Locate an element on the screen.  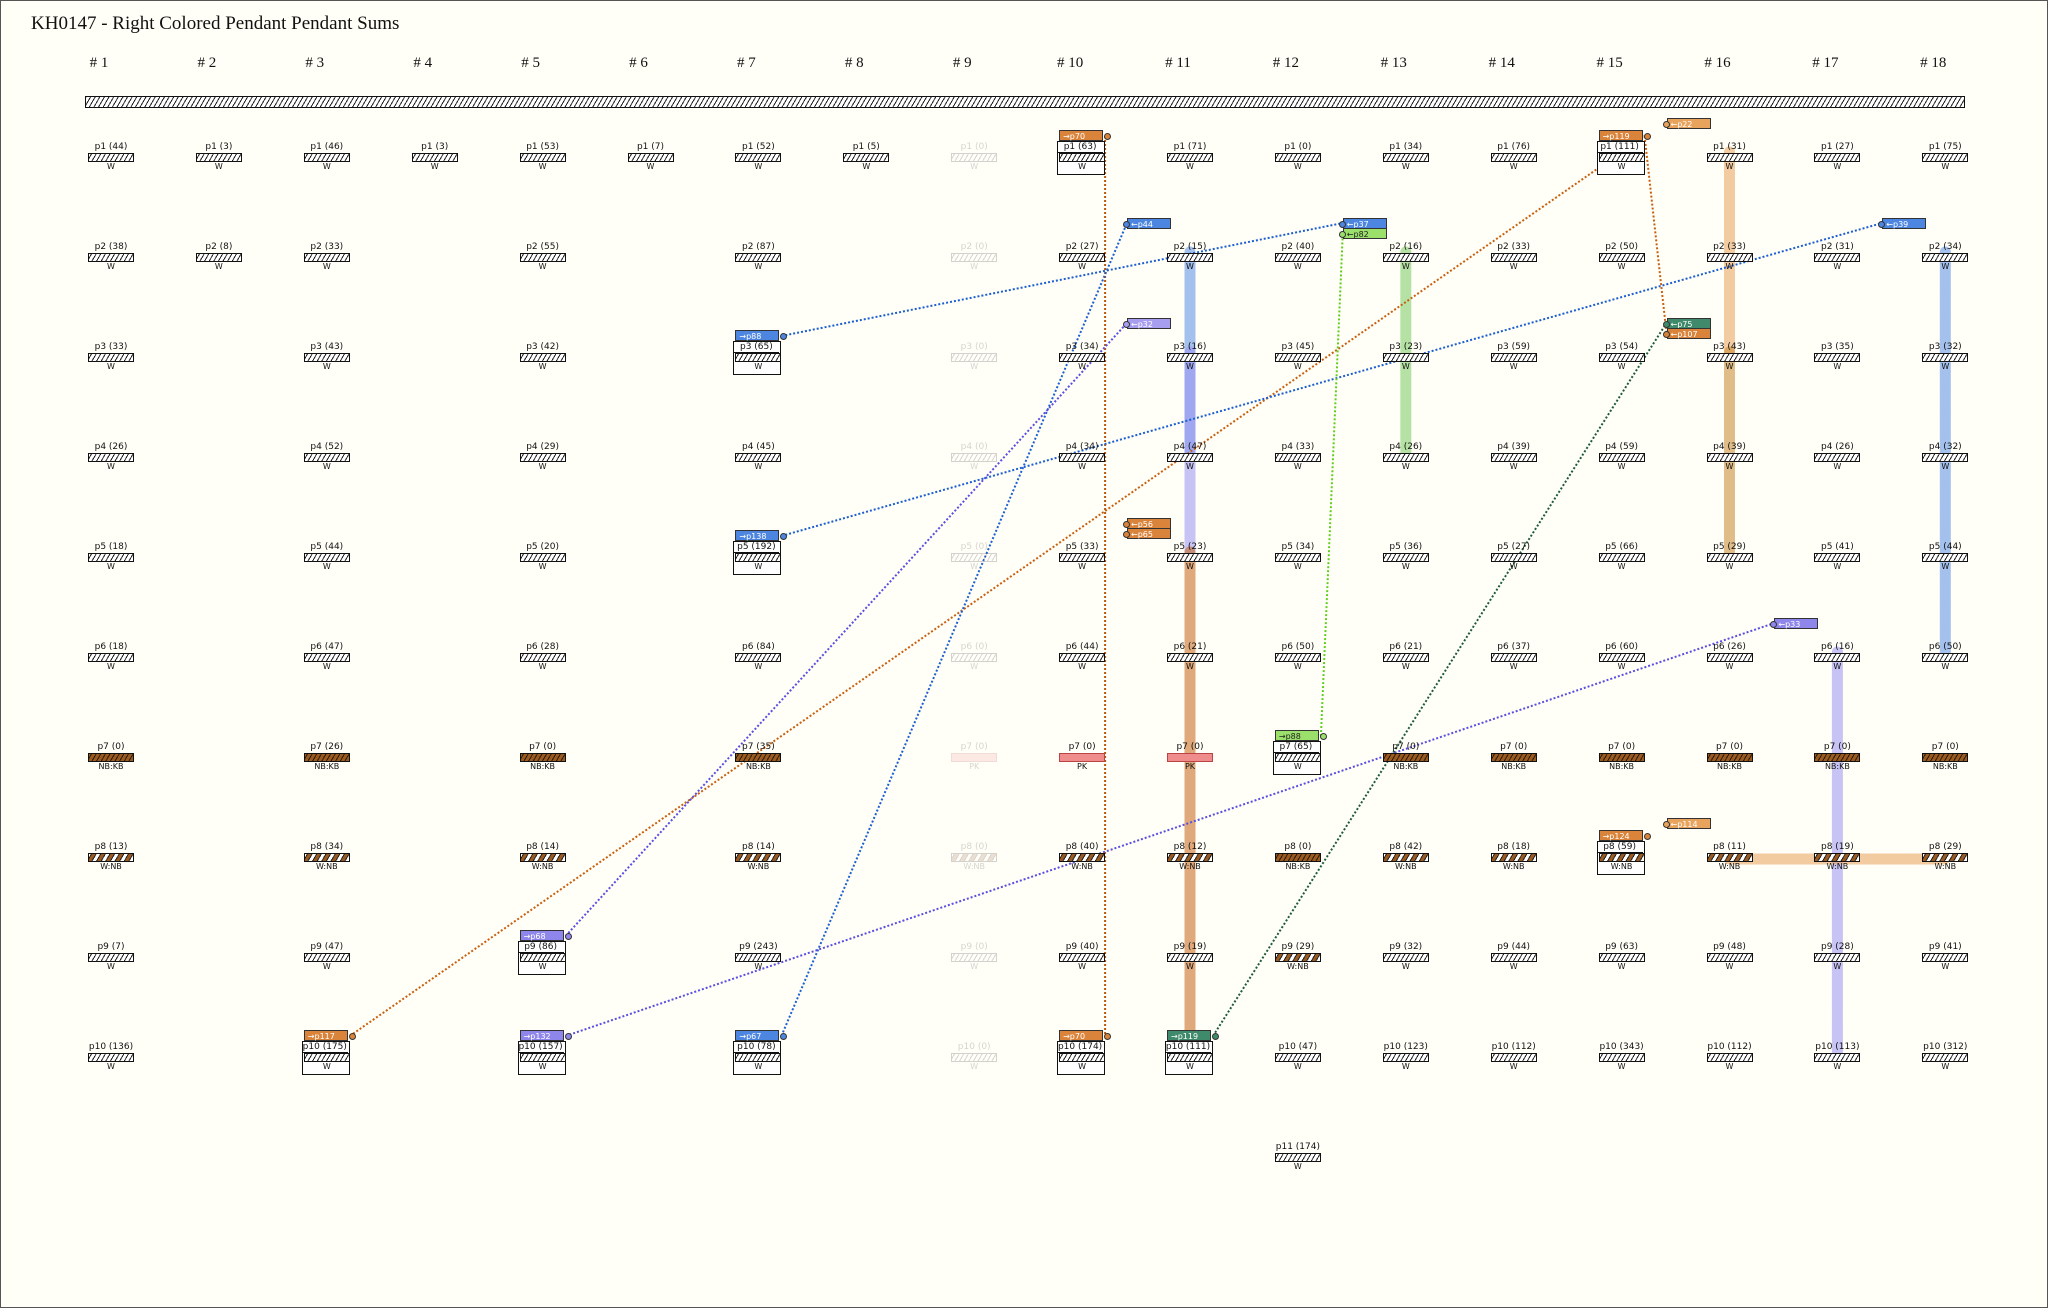
pendant: p7 (26) NB:KB is located at coordinates (327, 757).